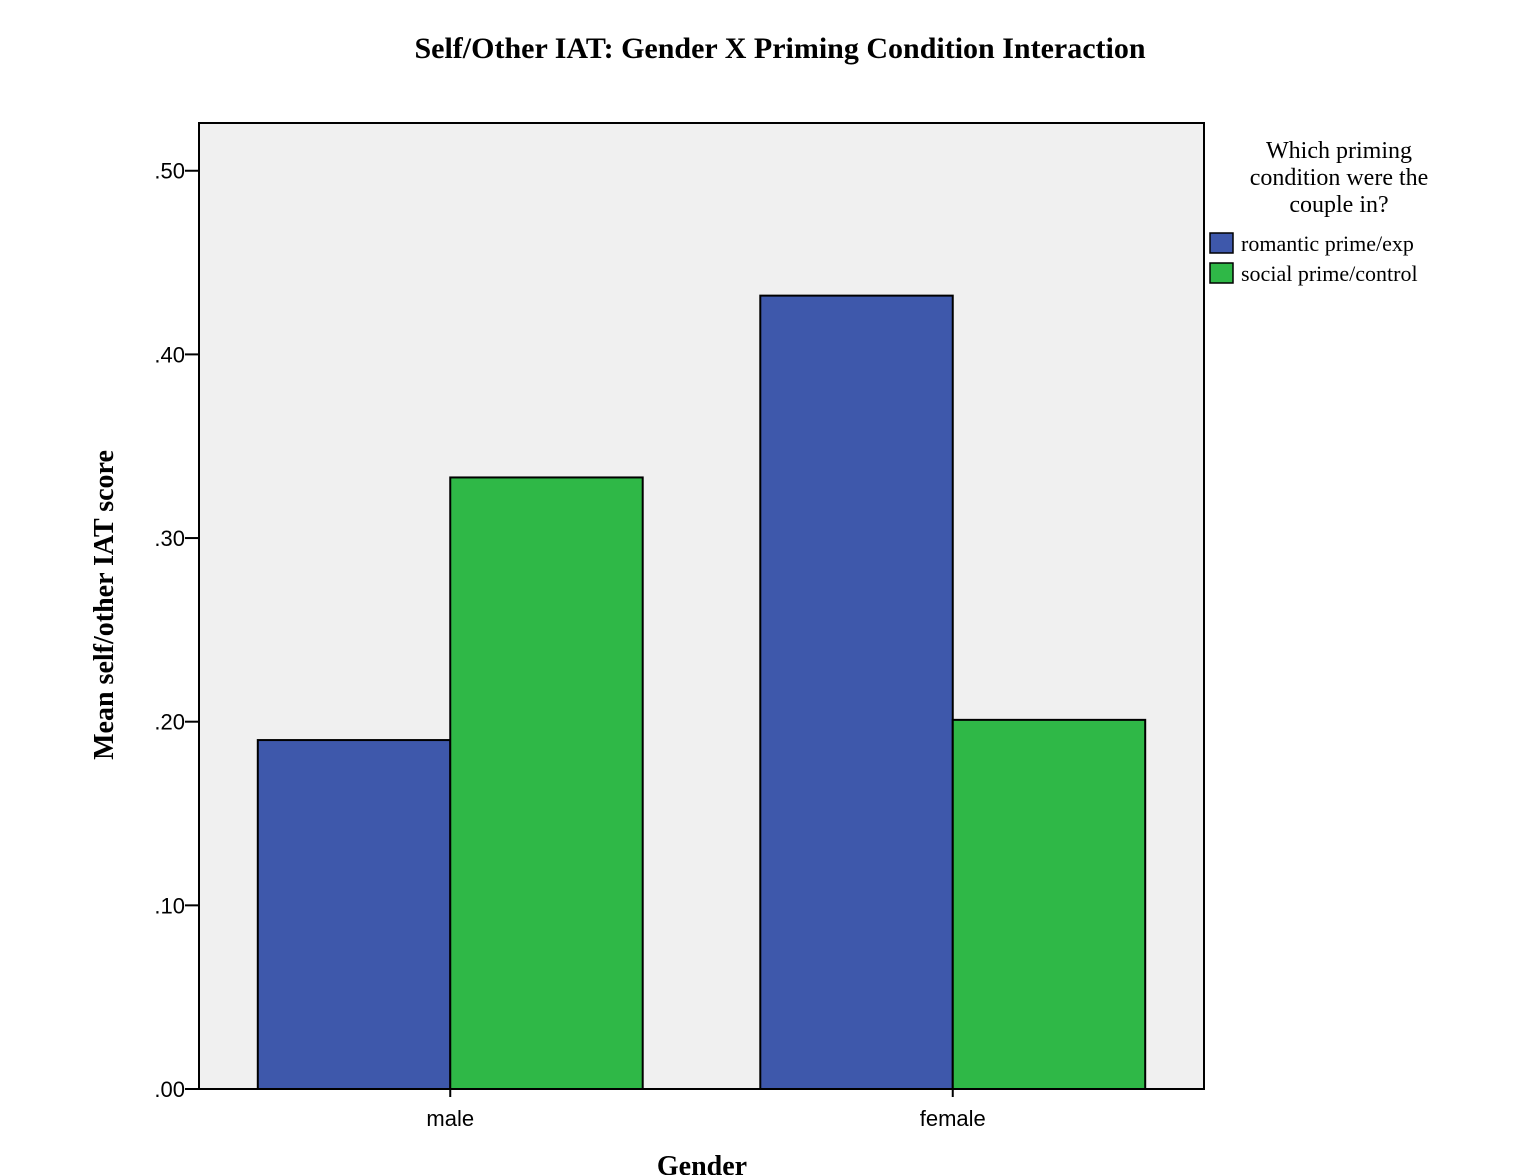 The width and height of the screenshot is (1523, 1175). What do you see at coordinates (169, 722) in the screenshot?
I see `y-tick-label: .20` at bounding box center [169, 722].